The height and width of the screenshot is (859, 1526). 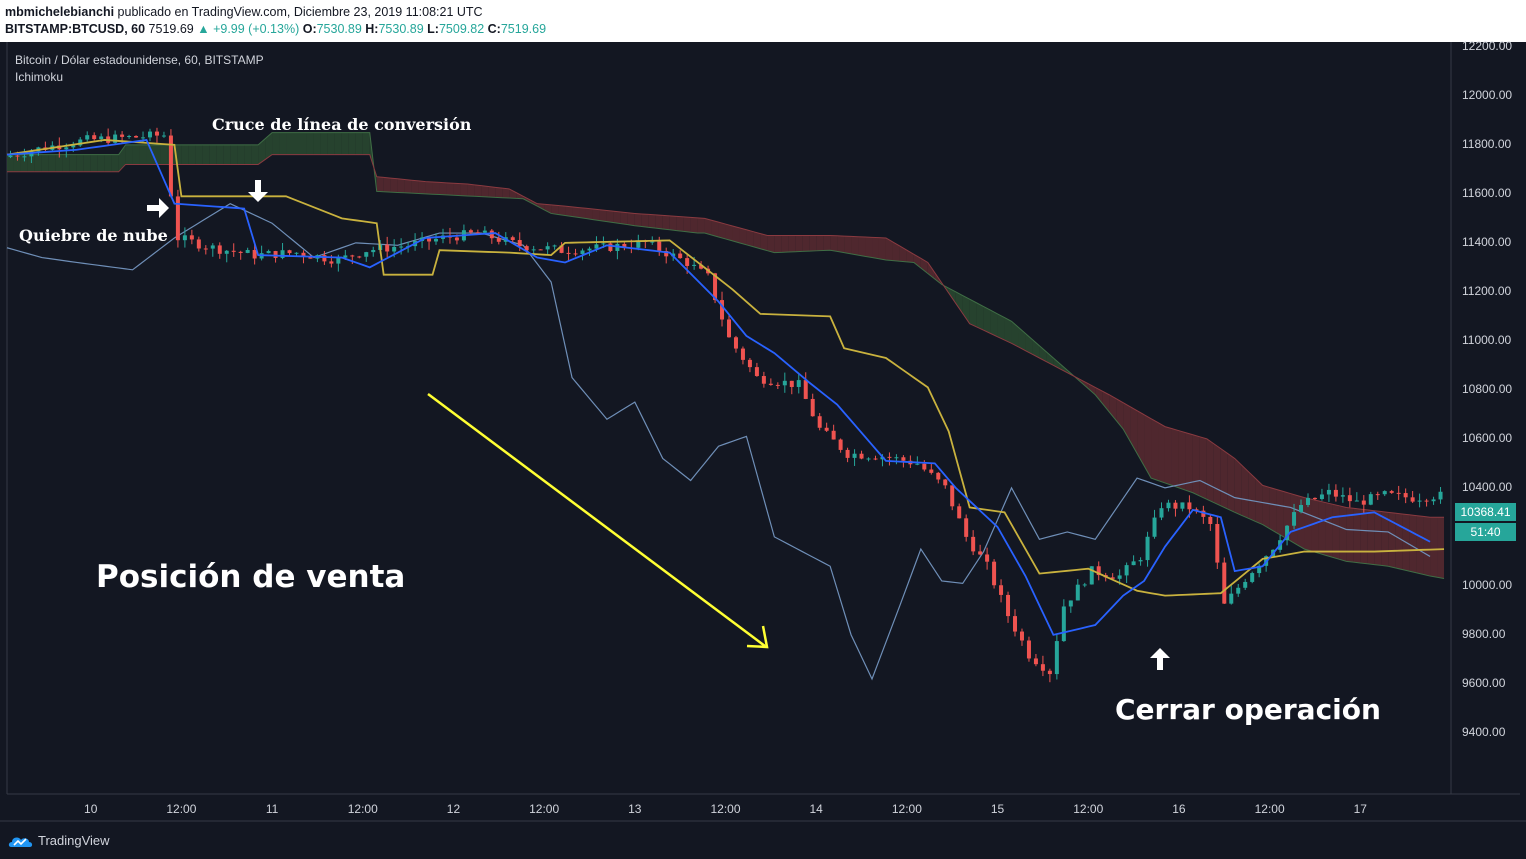 I want to click on brand-label: TradingView, so click(x=74, y=840).